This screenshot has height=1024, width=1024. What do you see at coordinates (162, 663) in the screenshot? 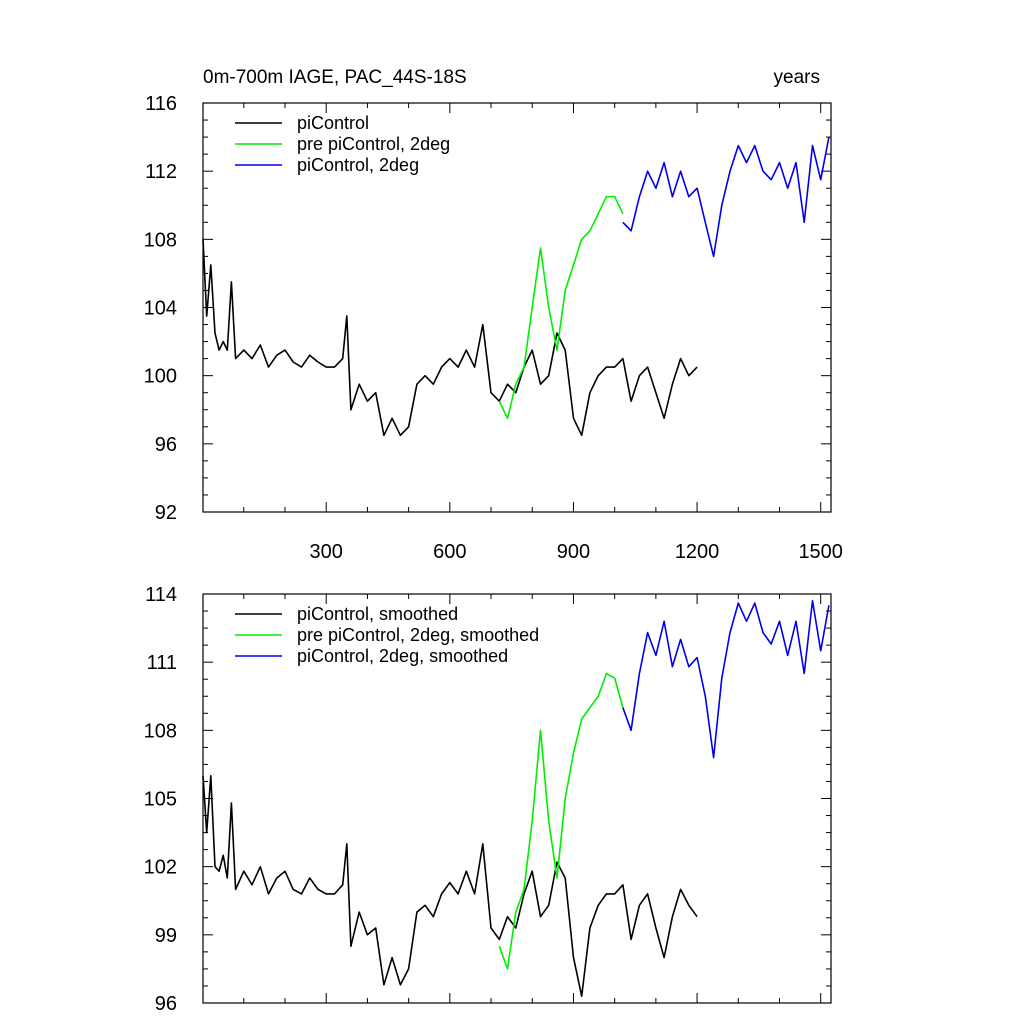
I see `y-tick-label: 111` at bounding box center [162, 663].